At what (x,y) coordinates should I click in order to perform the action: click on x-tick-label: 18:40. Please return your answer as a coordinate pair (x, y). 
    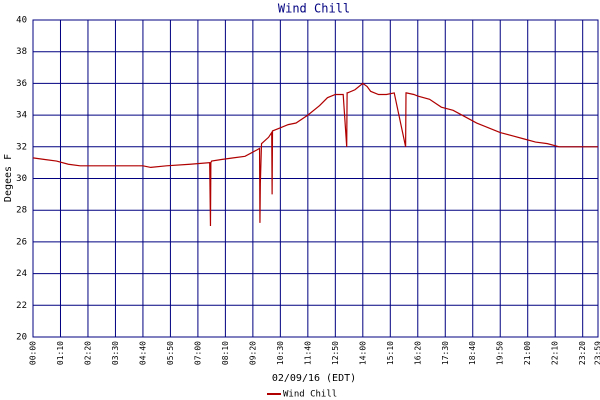
    Looking at the image, I should click on (472, 353).